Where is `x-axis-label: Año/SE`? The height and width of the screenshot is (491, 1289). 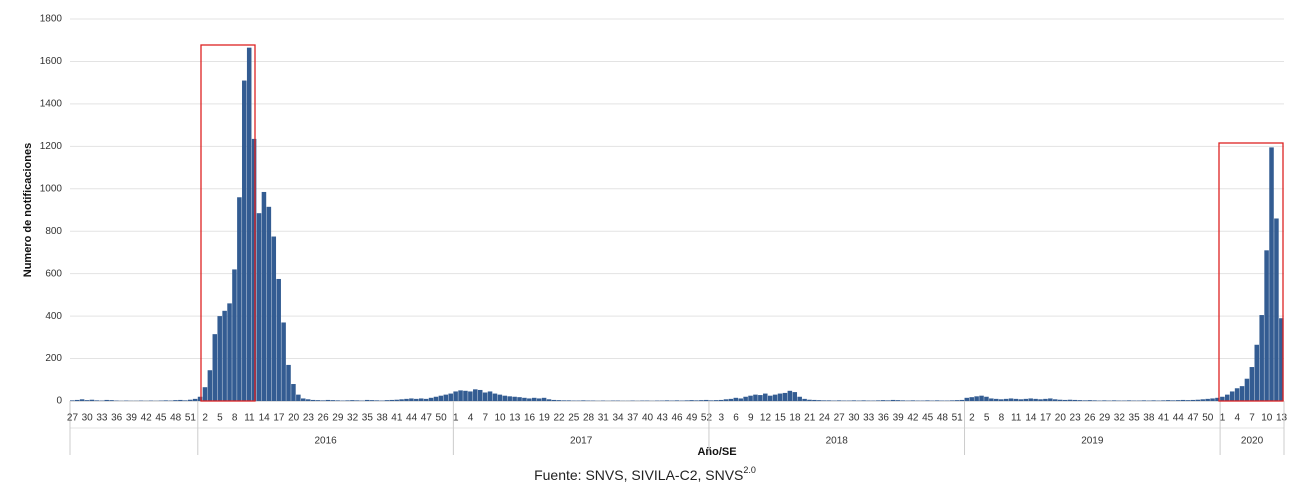 x-axis-label: Año/SE is located at coordinates (716, 452).